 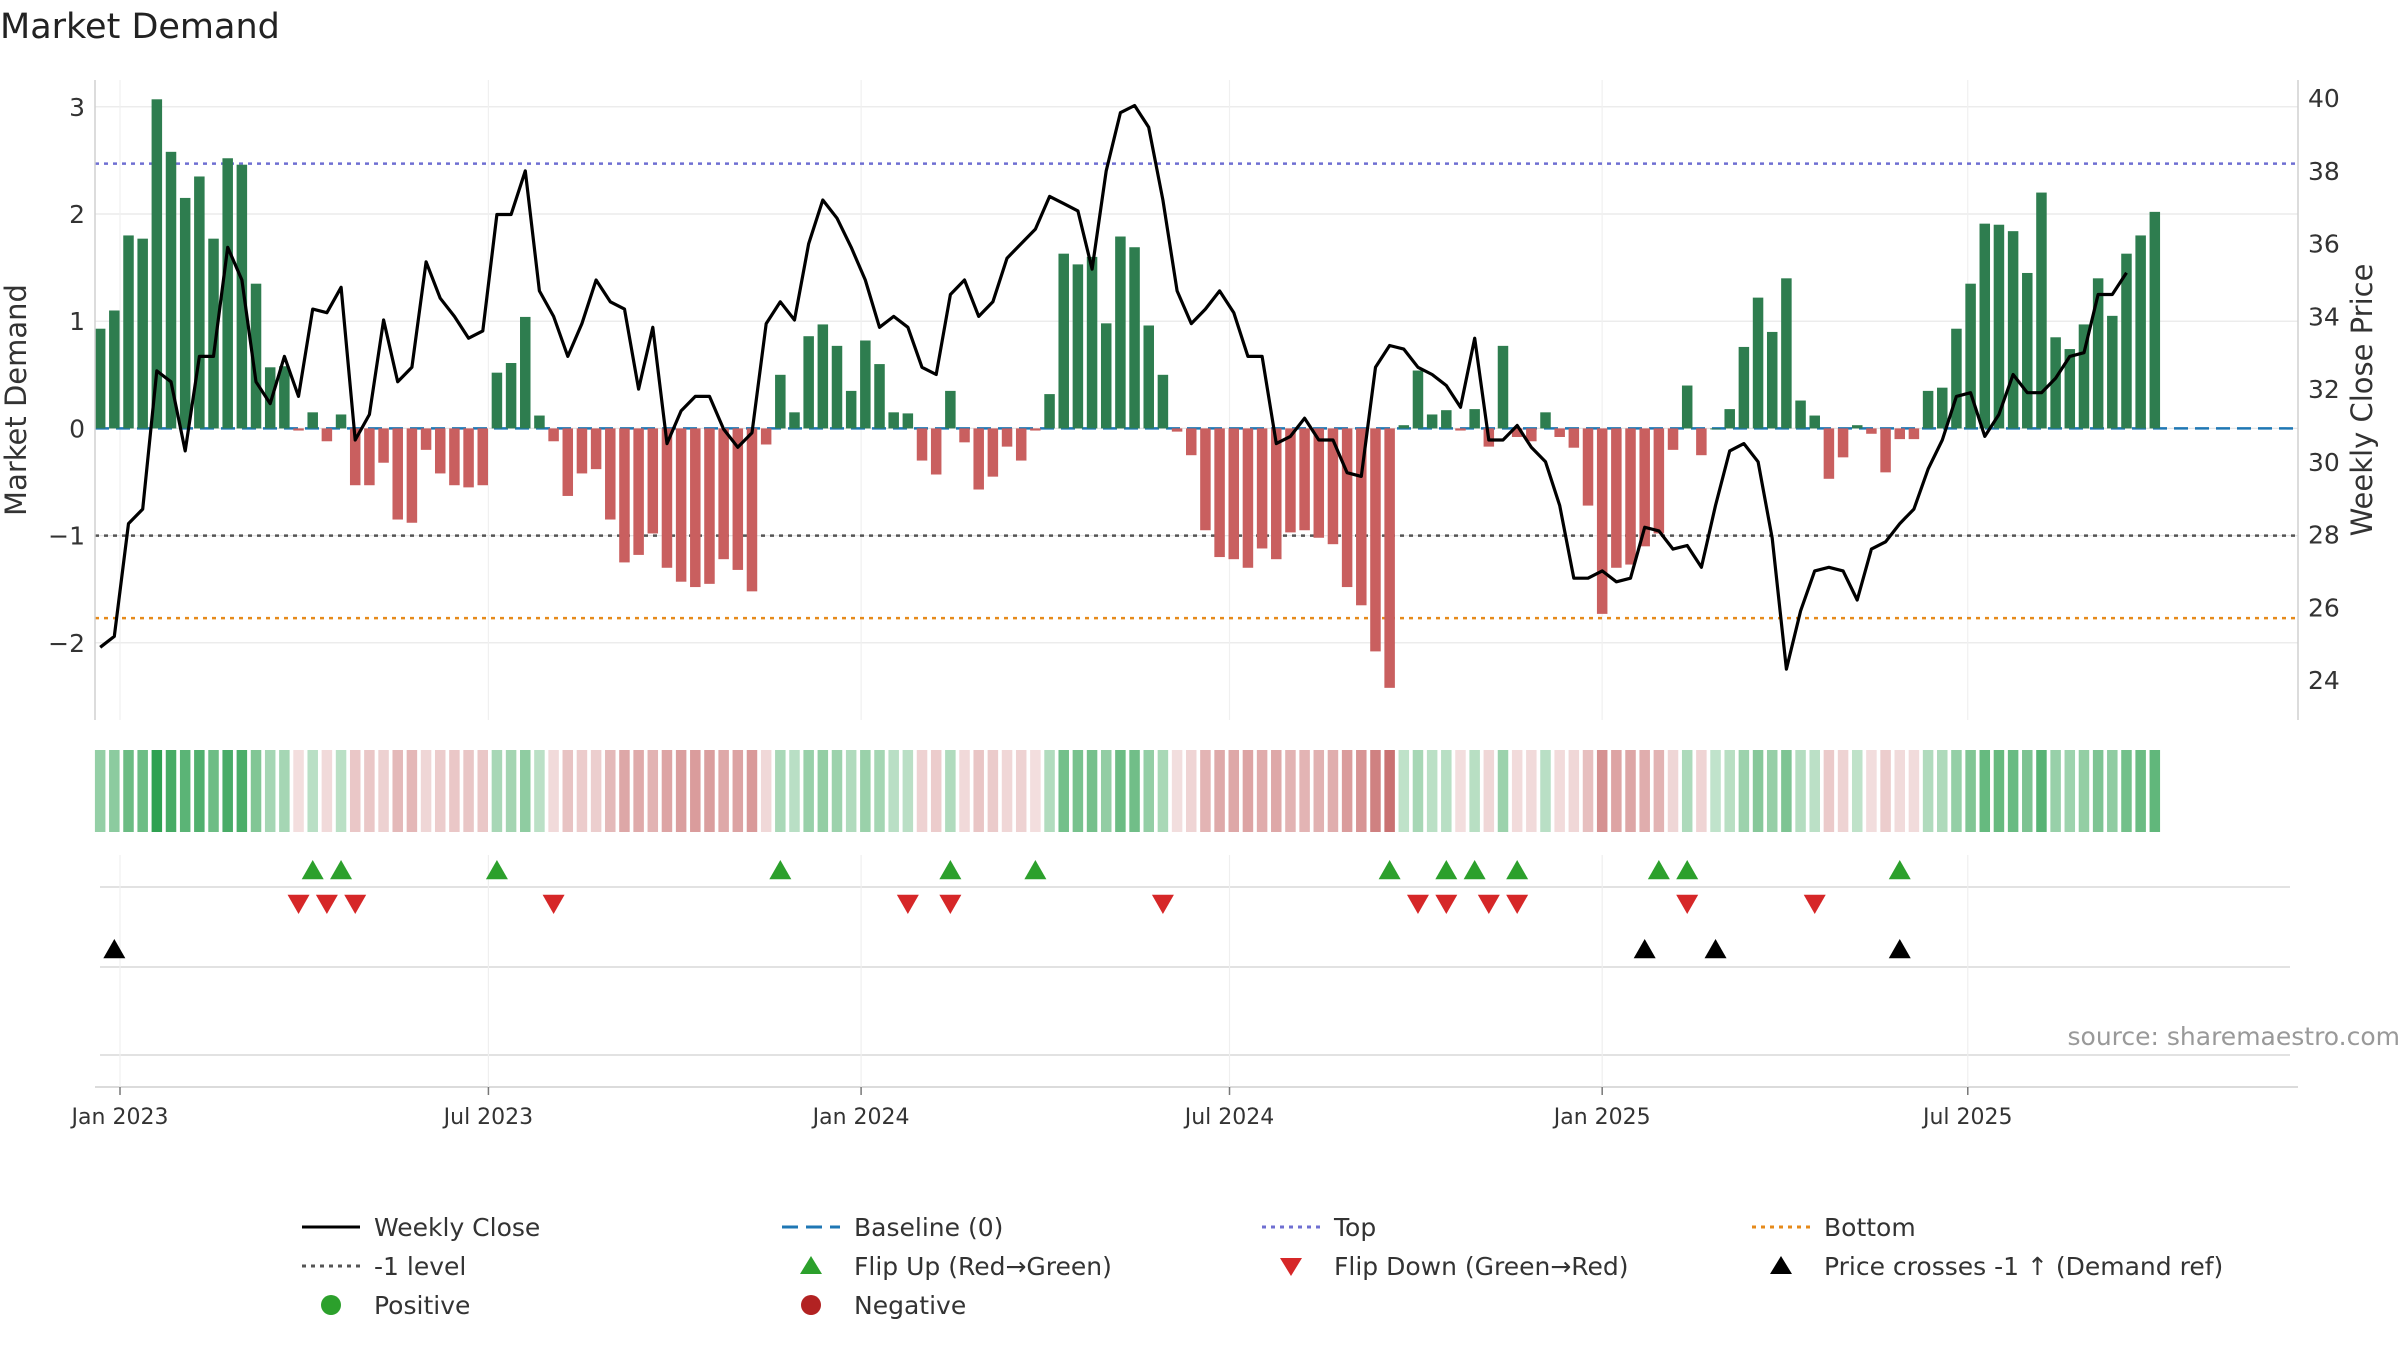 What do you see at coordinates (488, 1117) in the screenshot?
I see `x-tick-label: Jul 2023` at bounding box center [488, 1117].